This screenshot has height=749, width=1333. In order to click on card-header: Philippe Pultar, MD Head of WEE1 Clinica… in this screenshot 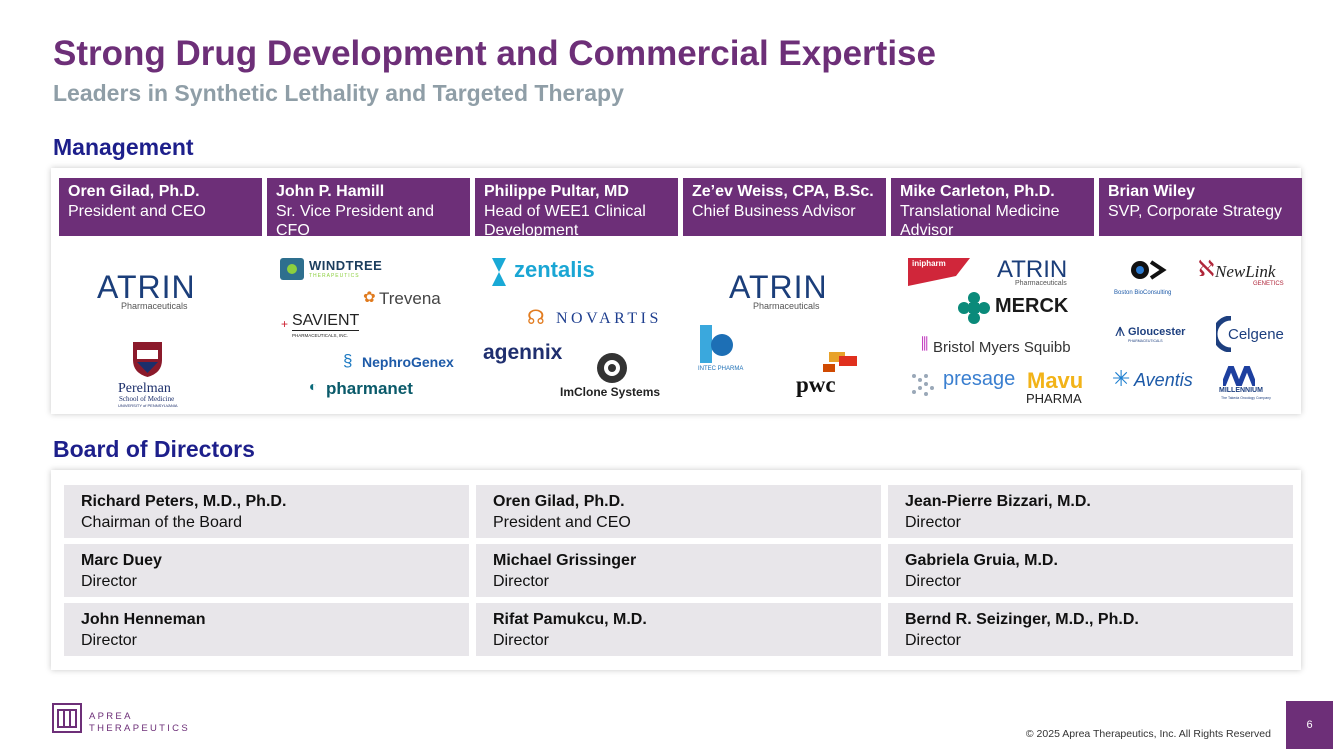, I will do `click(576, 208)`.